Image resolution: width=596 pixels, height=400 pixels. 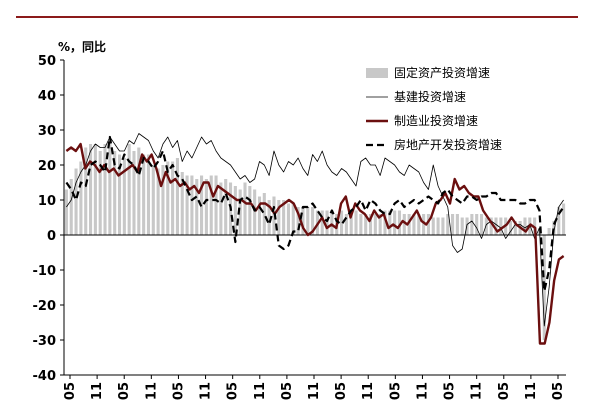 What do you see at coordinates (377, 73) in the screenshot?
I see `legend-swatch` at bounding box center [377, 73].